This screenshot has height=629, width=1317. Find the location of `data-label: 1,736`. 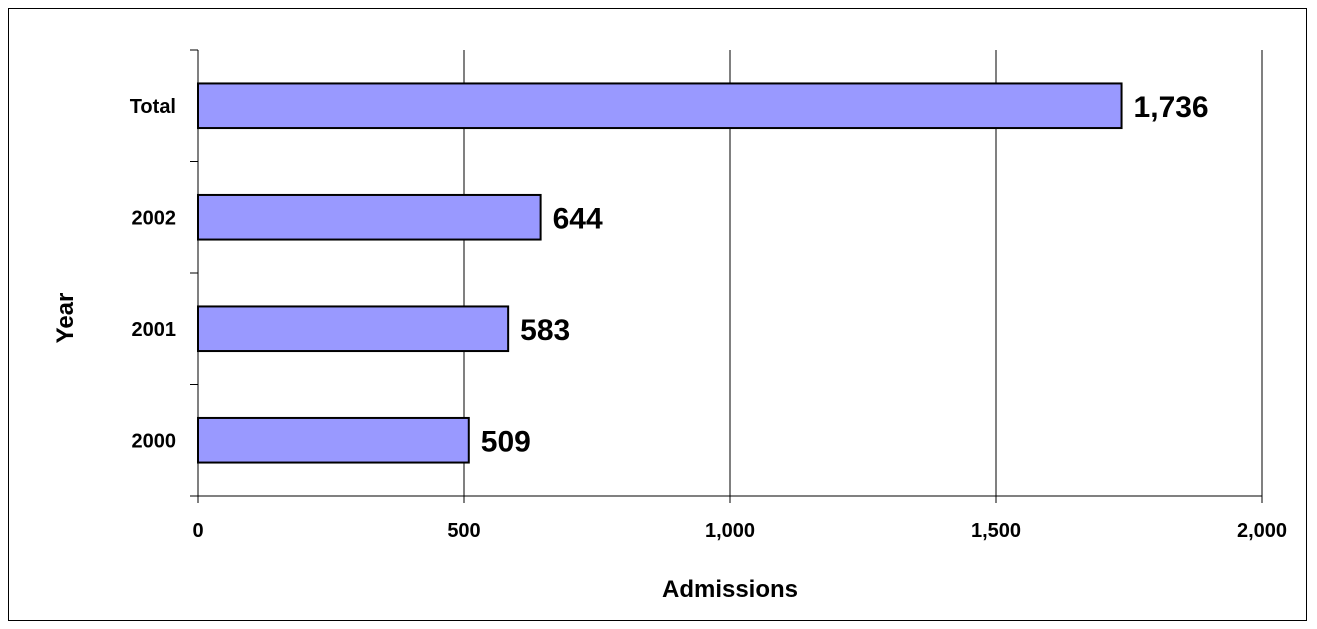

data-label: 1,736 is located at coordinates (1171, 107).